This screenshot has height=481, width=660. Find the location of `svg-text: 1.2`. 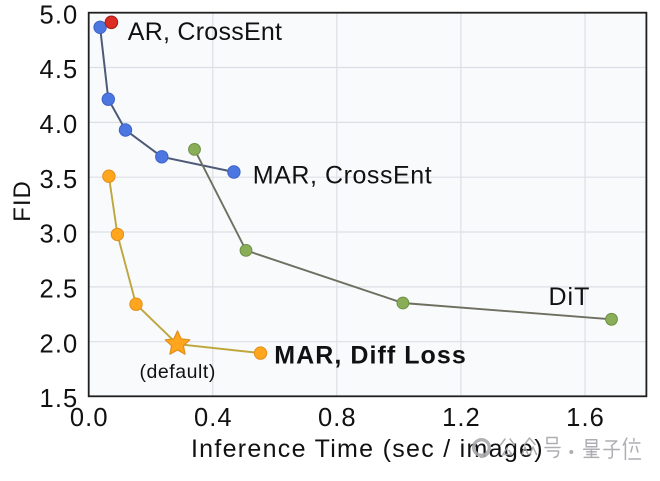

svg-text: 1.2 is located at coordinates (461, 418).